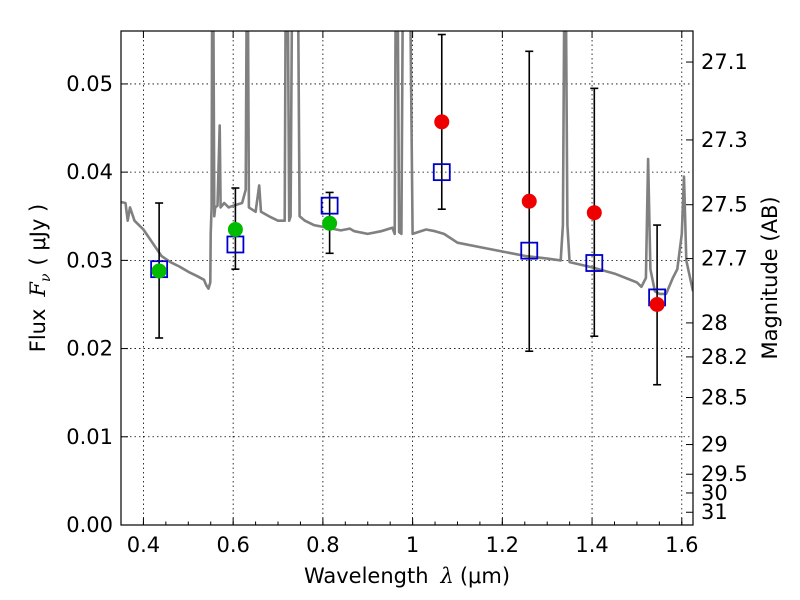 This screenshot has width=800, height=600. What do you see at coordinates (724, 357) in the screenshot?
I see `y2-tick-label: 28.2` at bounding box center [724, 357].